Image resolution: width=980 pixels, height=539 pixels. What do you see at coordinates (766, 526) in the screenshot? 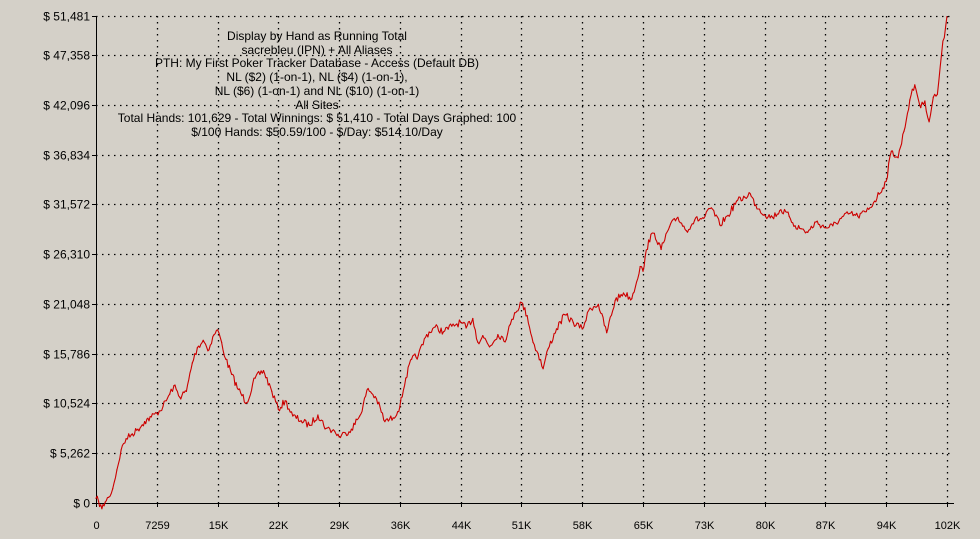
I see `x-tick-label: 80K` at bounding box center [766, 526].